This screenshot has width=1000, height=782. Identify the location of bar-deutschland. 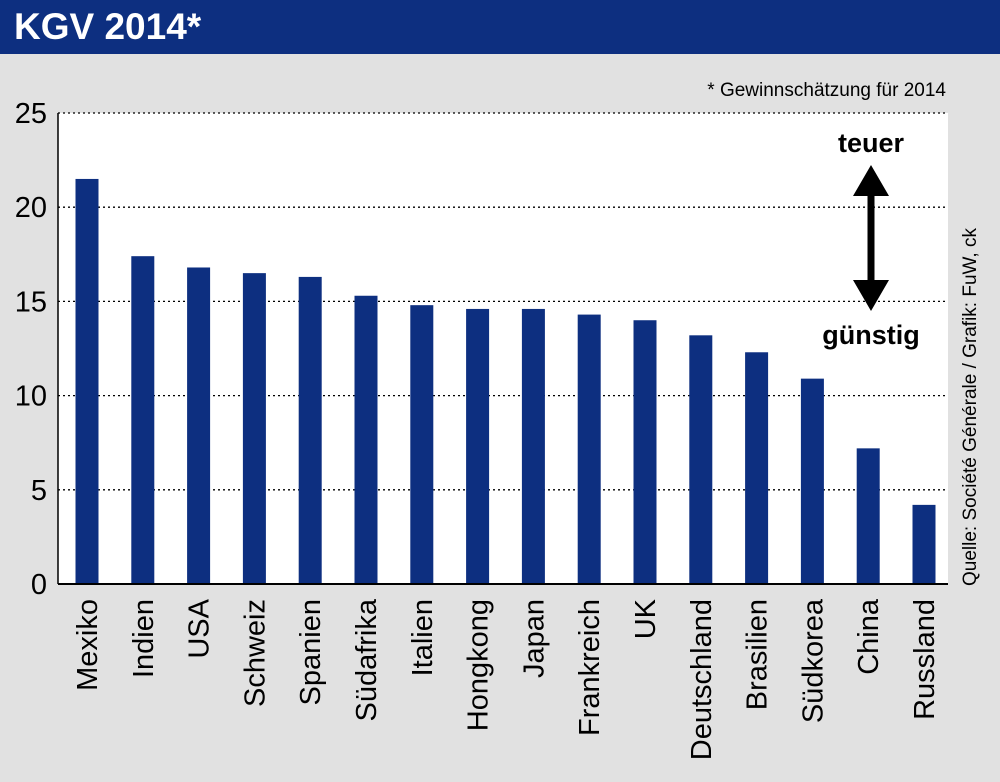
(701, 459).